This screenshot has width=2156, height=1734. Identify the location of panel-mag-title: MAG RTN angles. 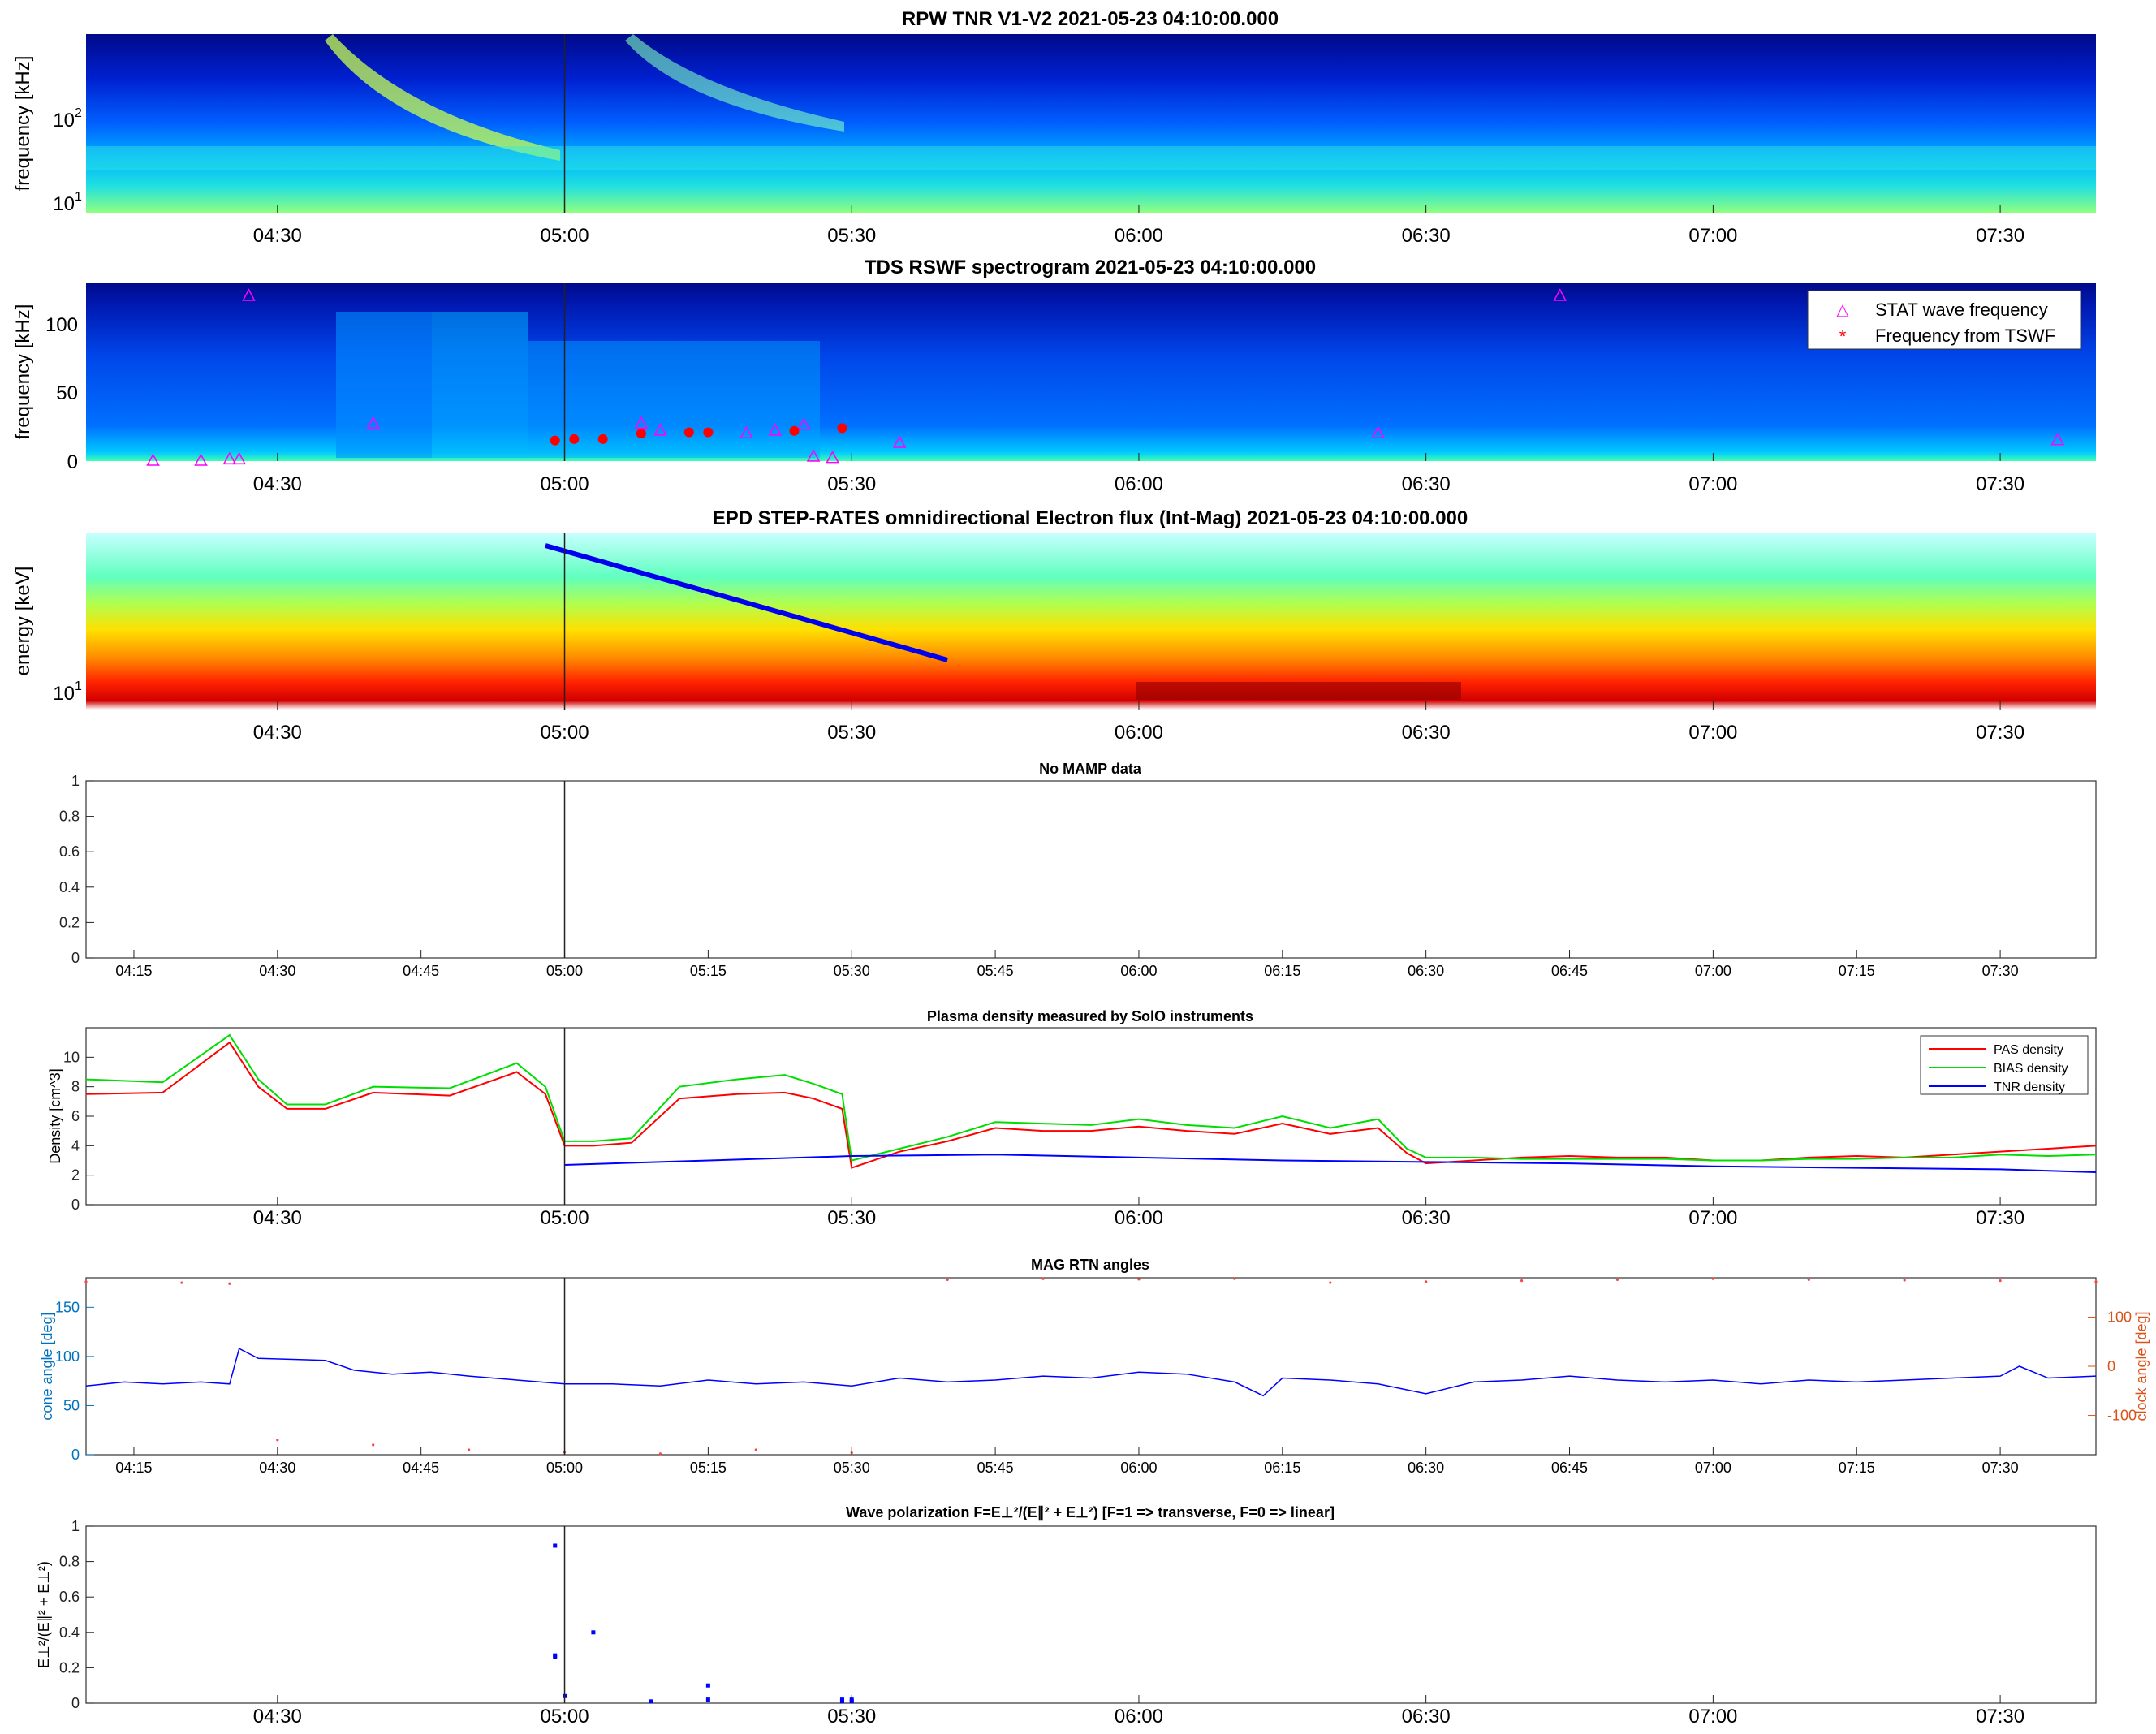
(1090, 1265).